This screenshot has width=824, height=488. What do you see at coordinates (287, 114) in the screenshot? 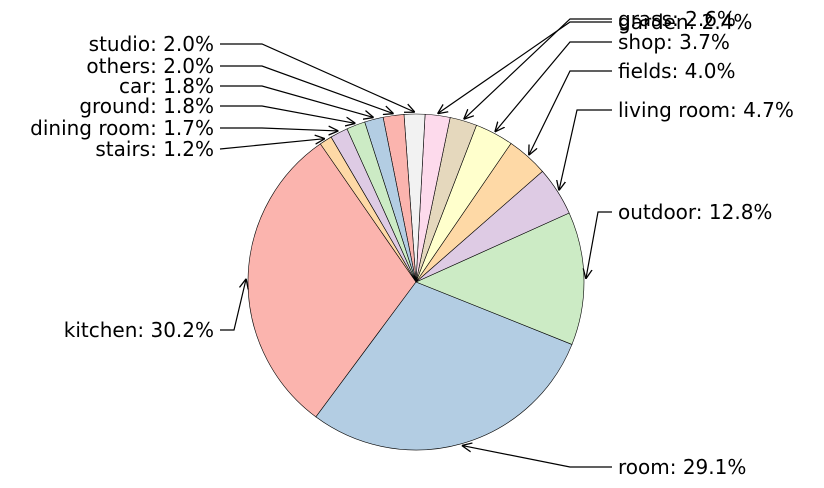
I see `leader-line-ground` at bounding box center [287, 114].